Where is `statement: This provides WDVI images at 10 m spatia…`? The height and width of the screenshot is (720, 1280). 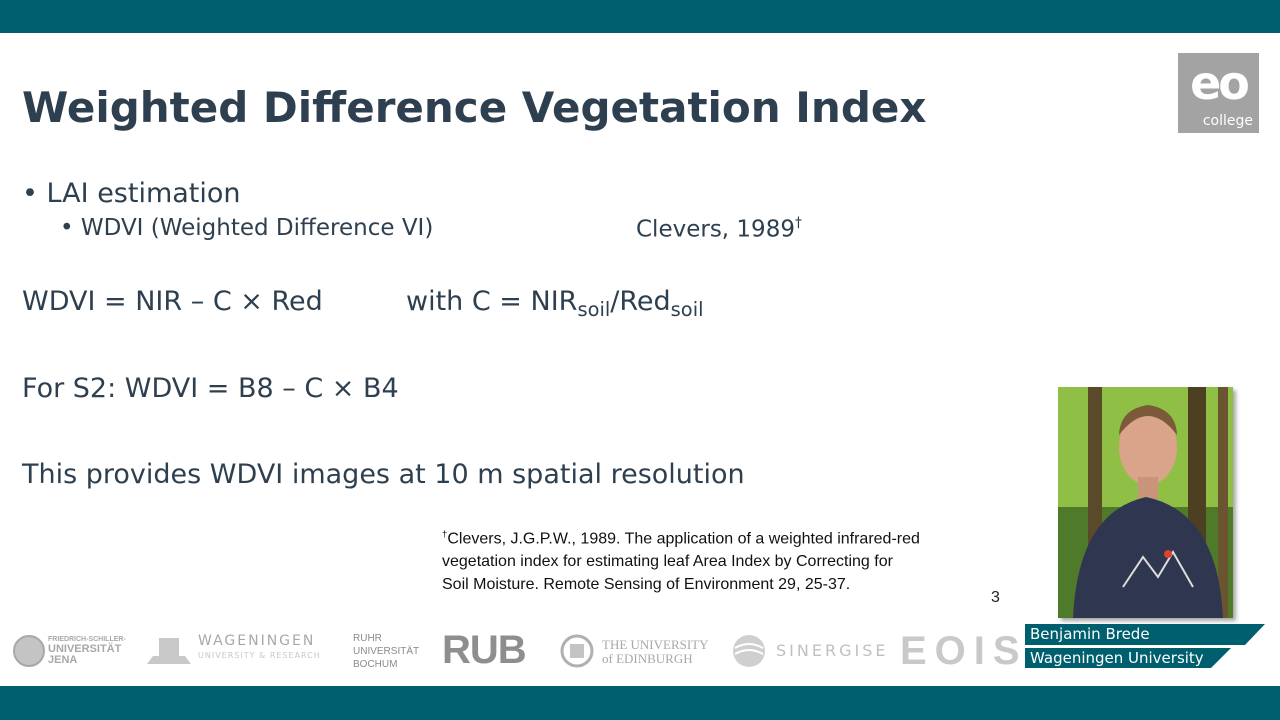
statement: This provides WDVI images at 10 m spatia… is located at coordinates (383, 474).